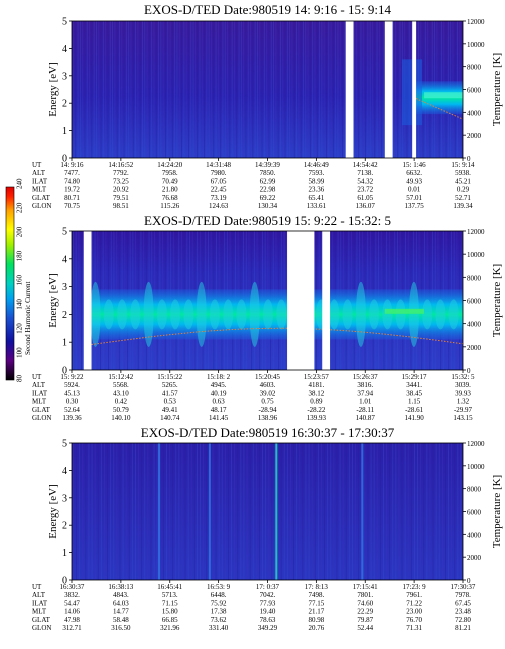 The height and width of the screenshot is (649, 505). Describe the element at coordinates (463, 595) in the screenshot. I see `table-cell: 7978.` at that location.